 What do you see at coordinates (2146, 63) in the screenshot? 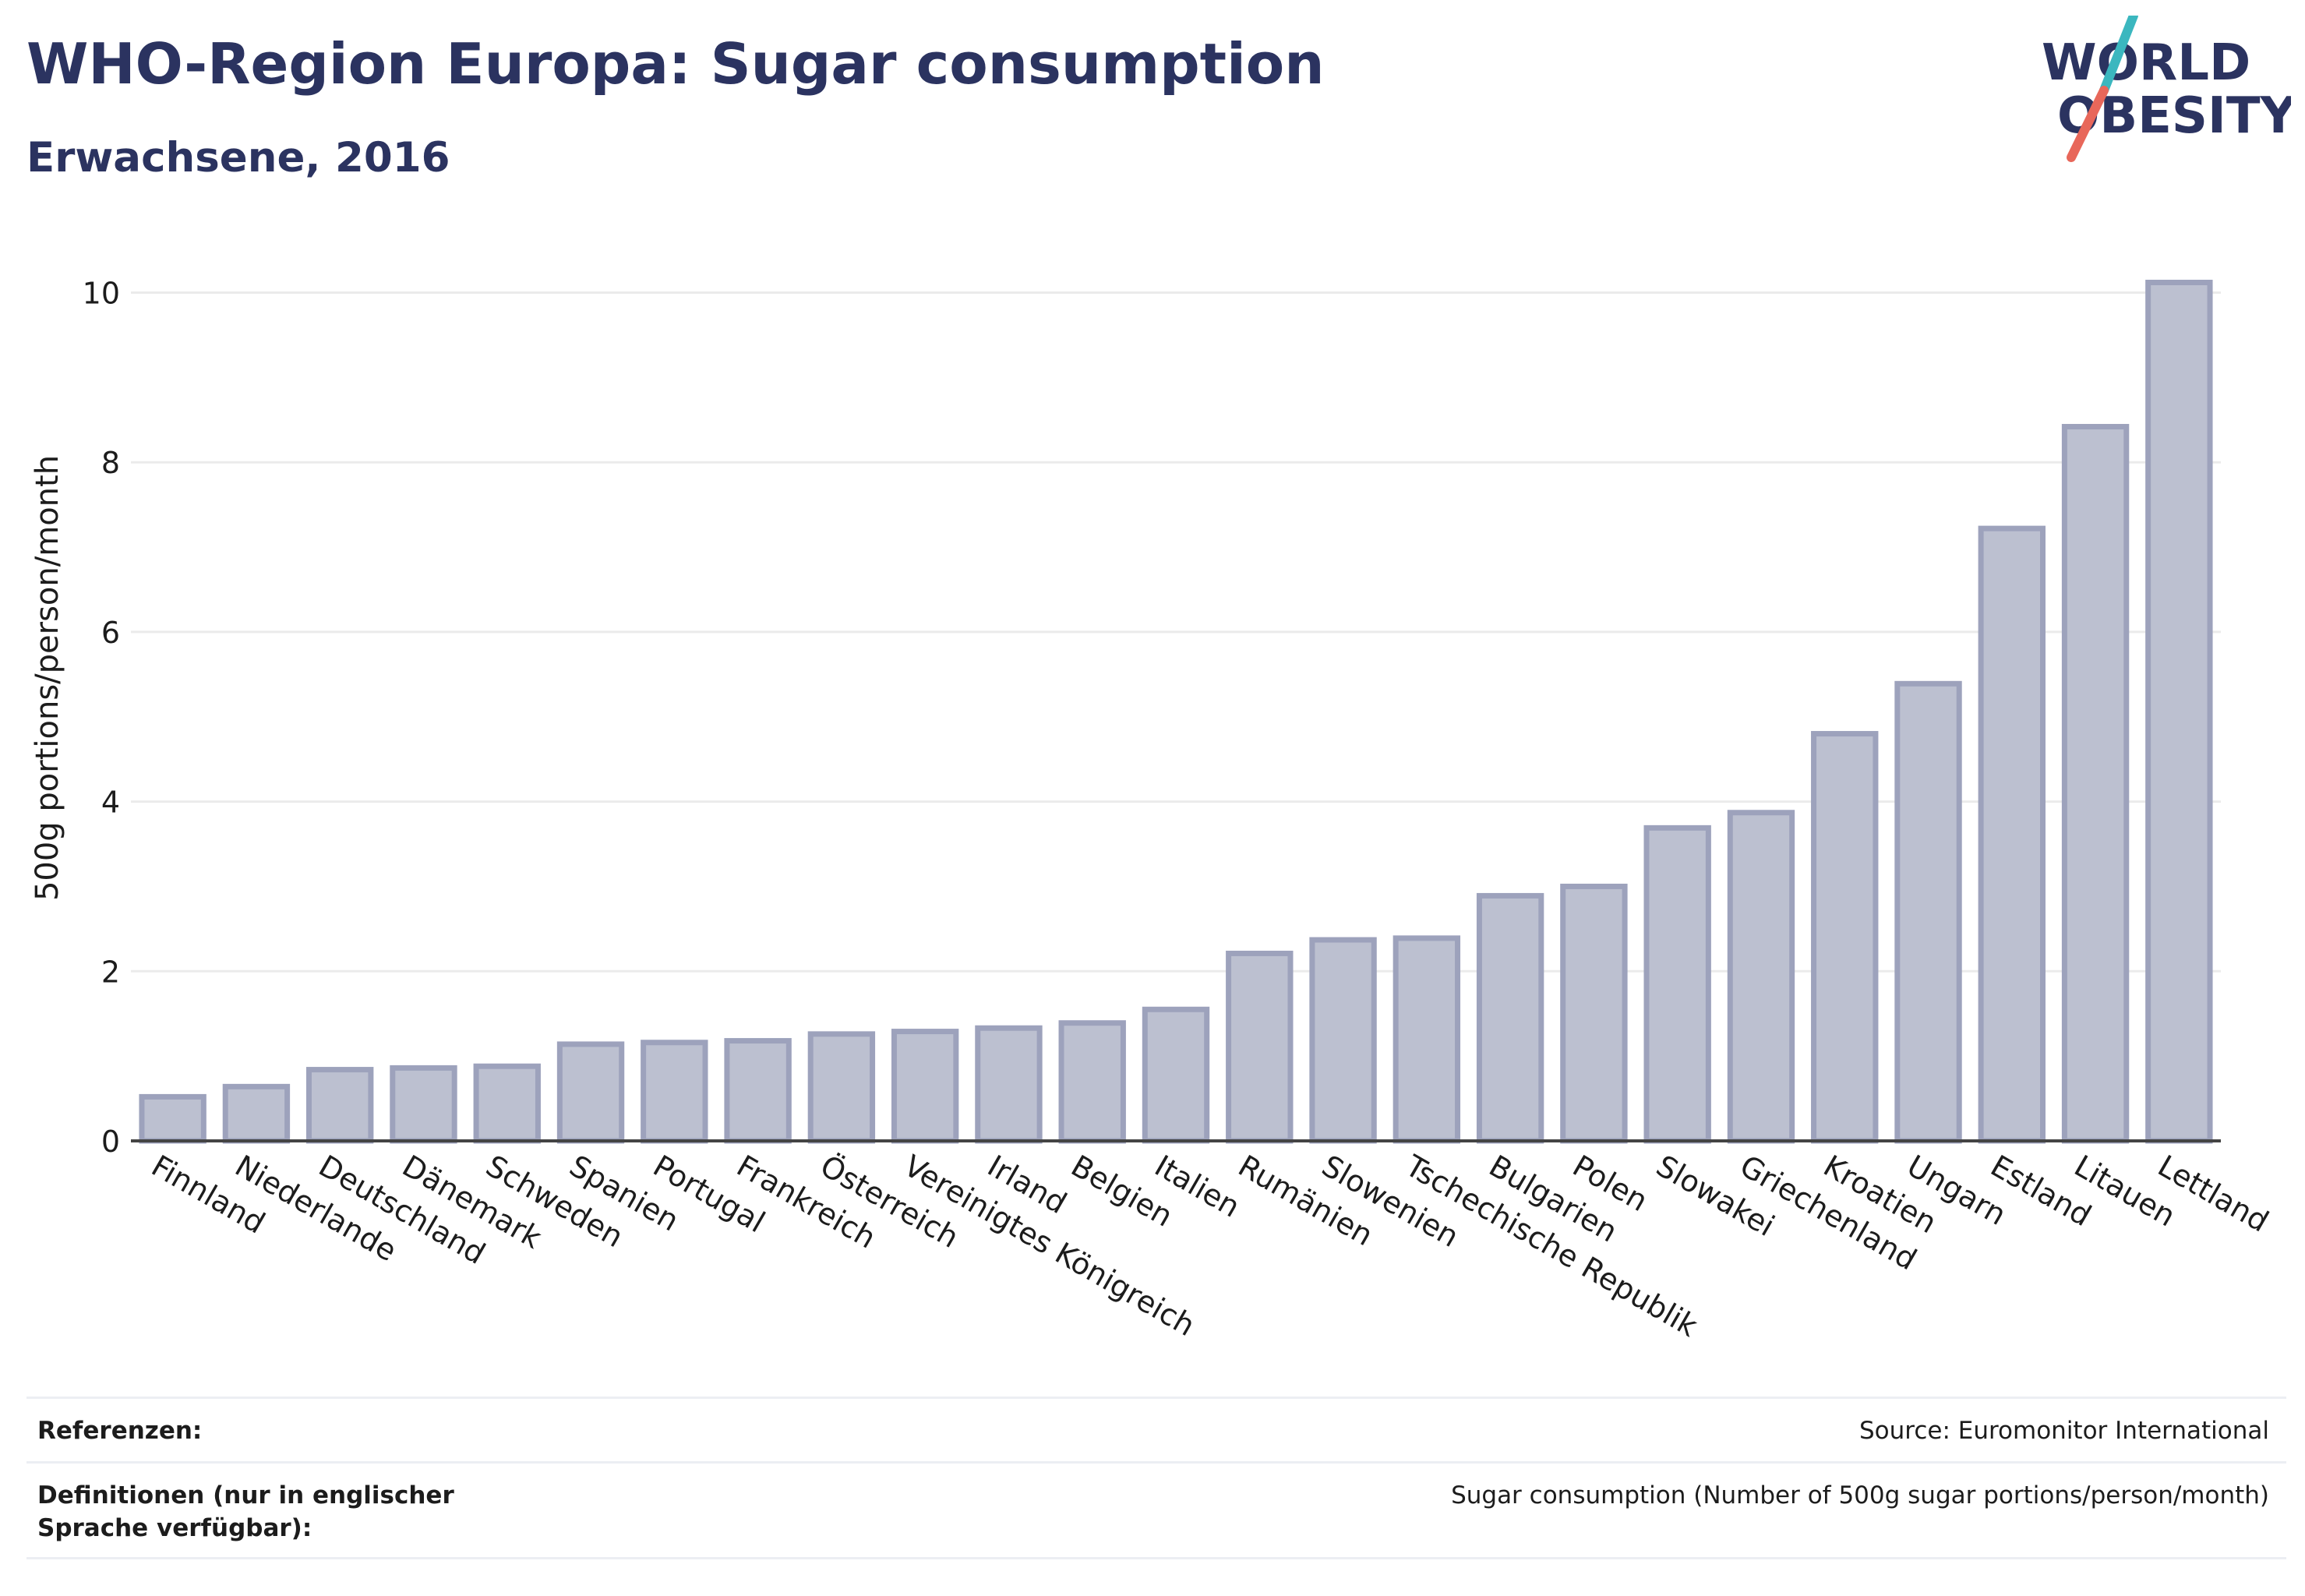
I see `logo-word-world: WORLD` at bounding box center [2146, 63].